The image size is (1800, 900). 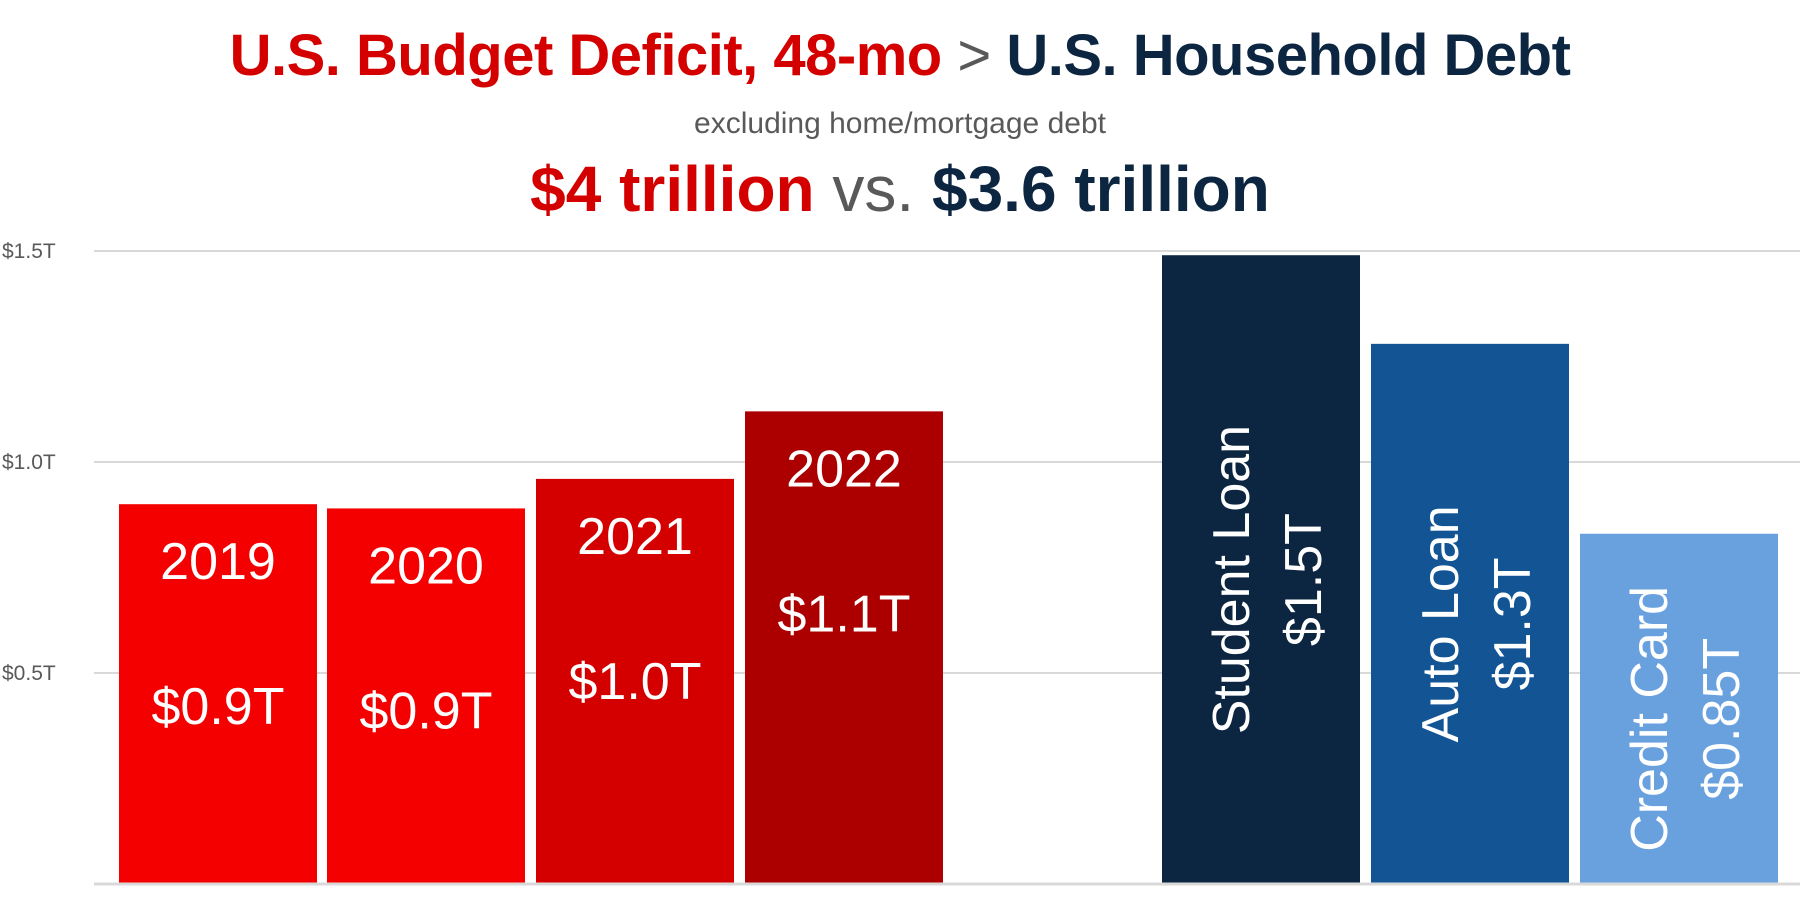 I want to click on household-total: $3.6 trillion, so click(x=1100, y=189).